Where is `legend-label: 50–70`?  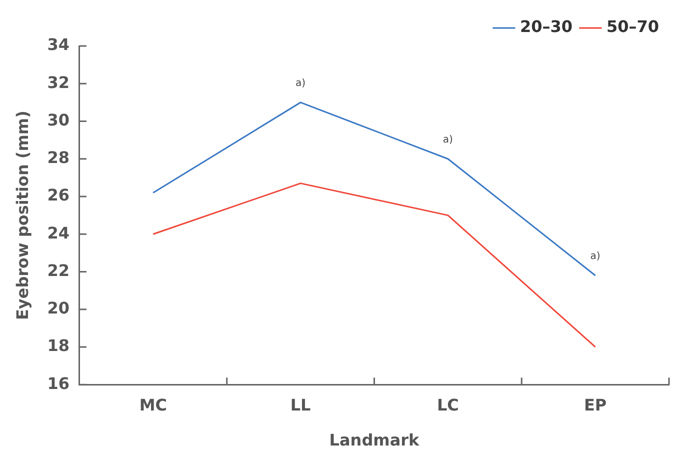 legend-label: 50–70 is located at coordinates (632, 26).